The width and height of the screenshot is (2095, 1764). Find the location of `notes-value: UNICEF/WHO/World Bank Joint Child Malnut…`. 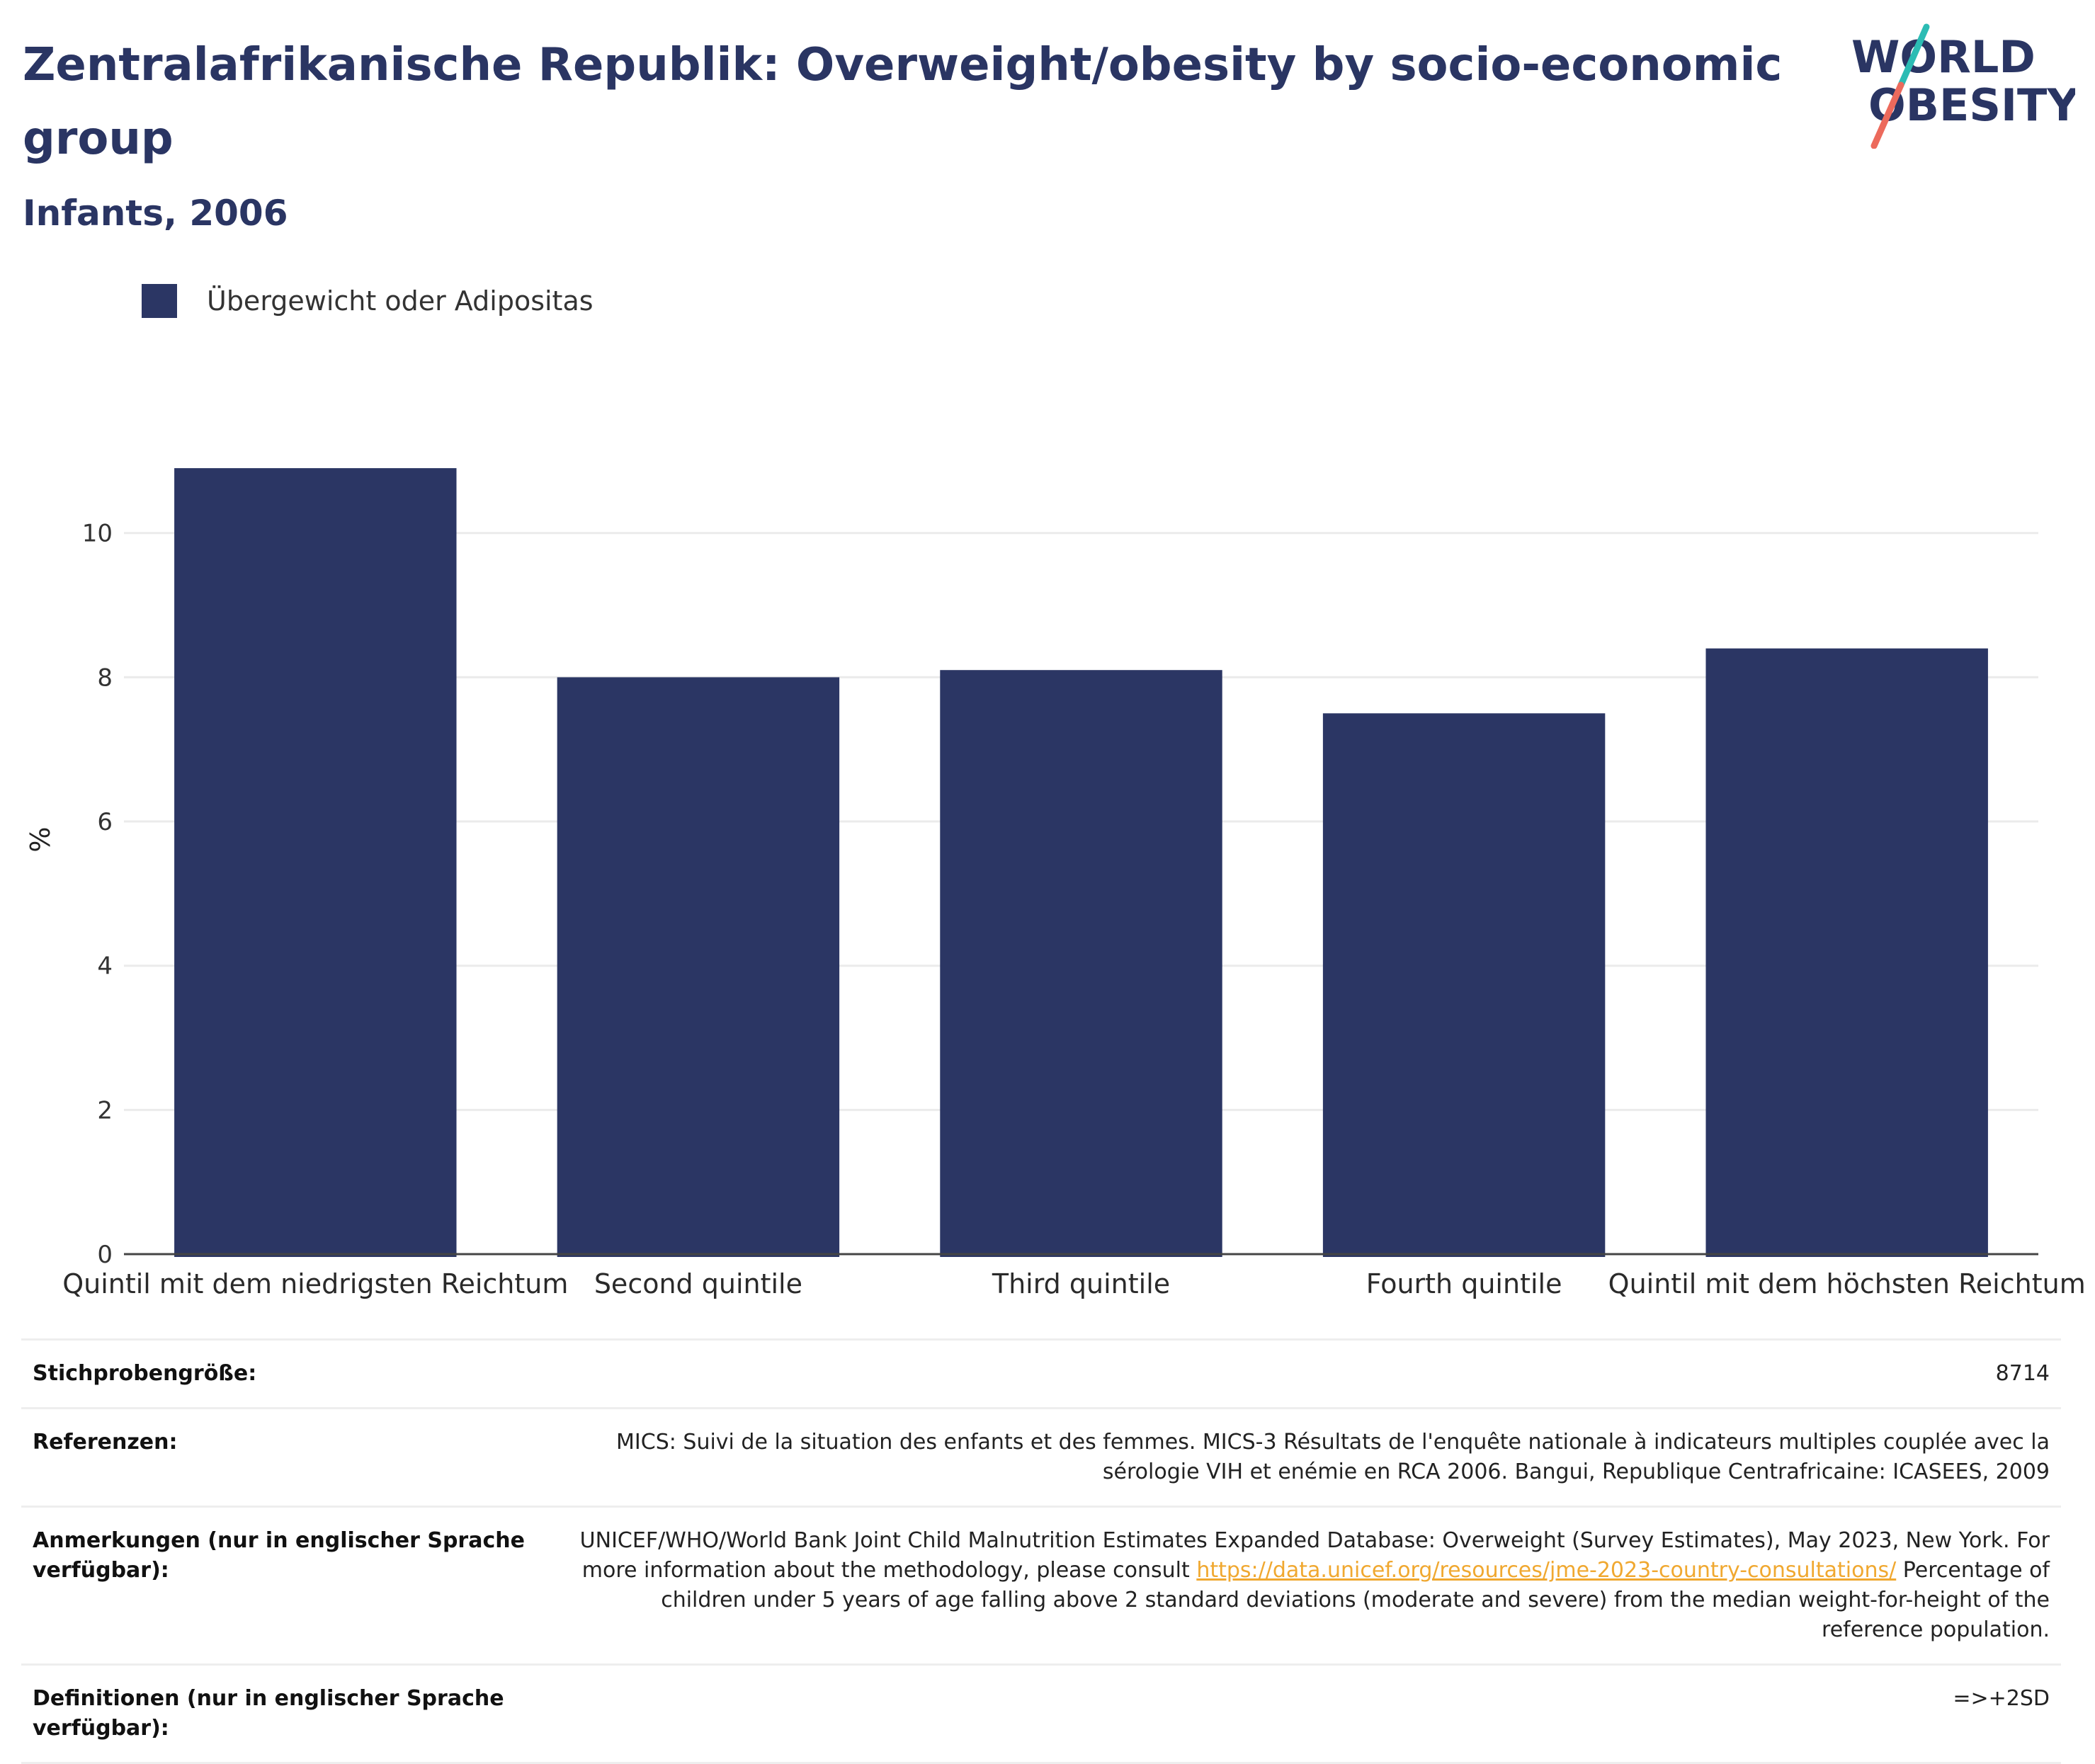

notes-value: UNICEF/WHO/World Bank Joint Child Malnut… is located at coordinates (1308, 1586).